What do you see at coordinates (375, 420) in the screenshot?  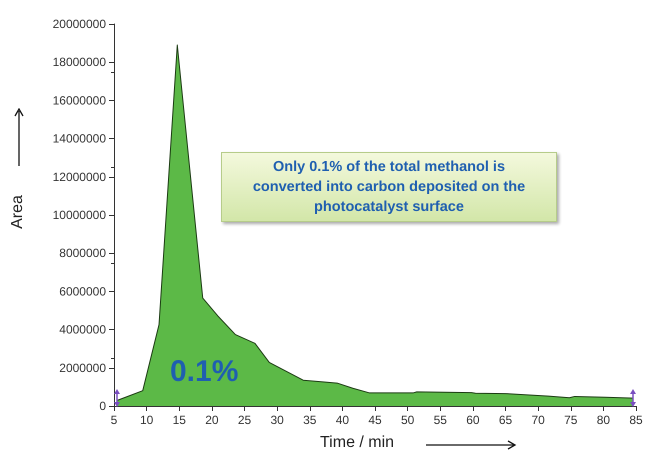 I see `x-tick-label: 45` at bounding box center [375, 420].